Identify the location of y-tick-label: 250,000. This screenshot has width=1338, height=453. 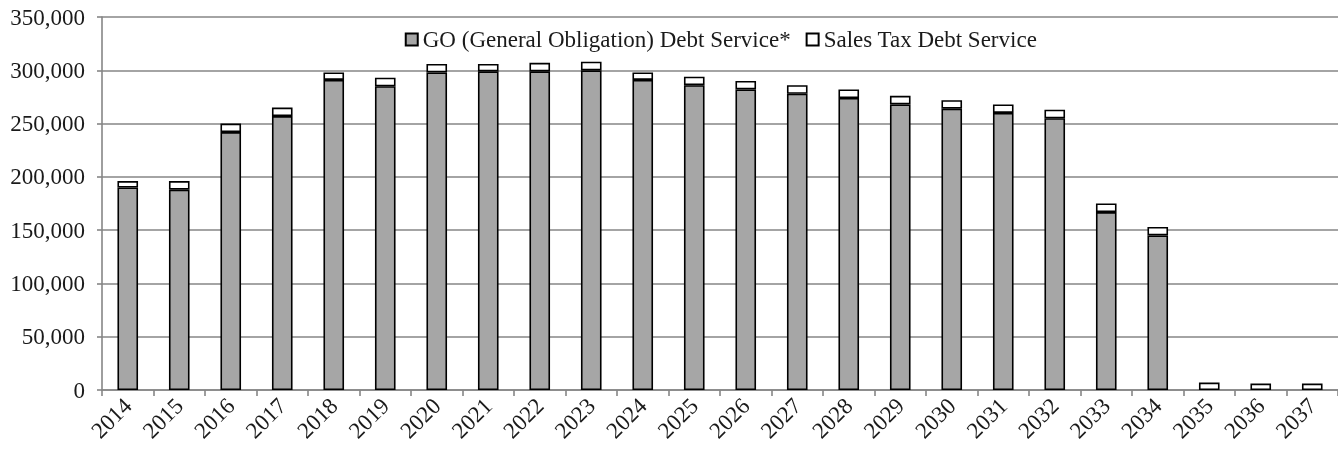
(47, 124).